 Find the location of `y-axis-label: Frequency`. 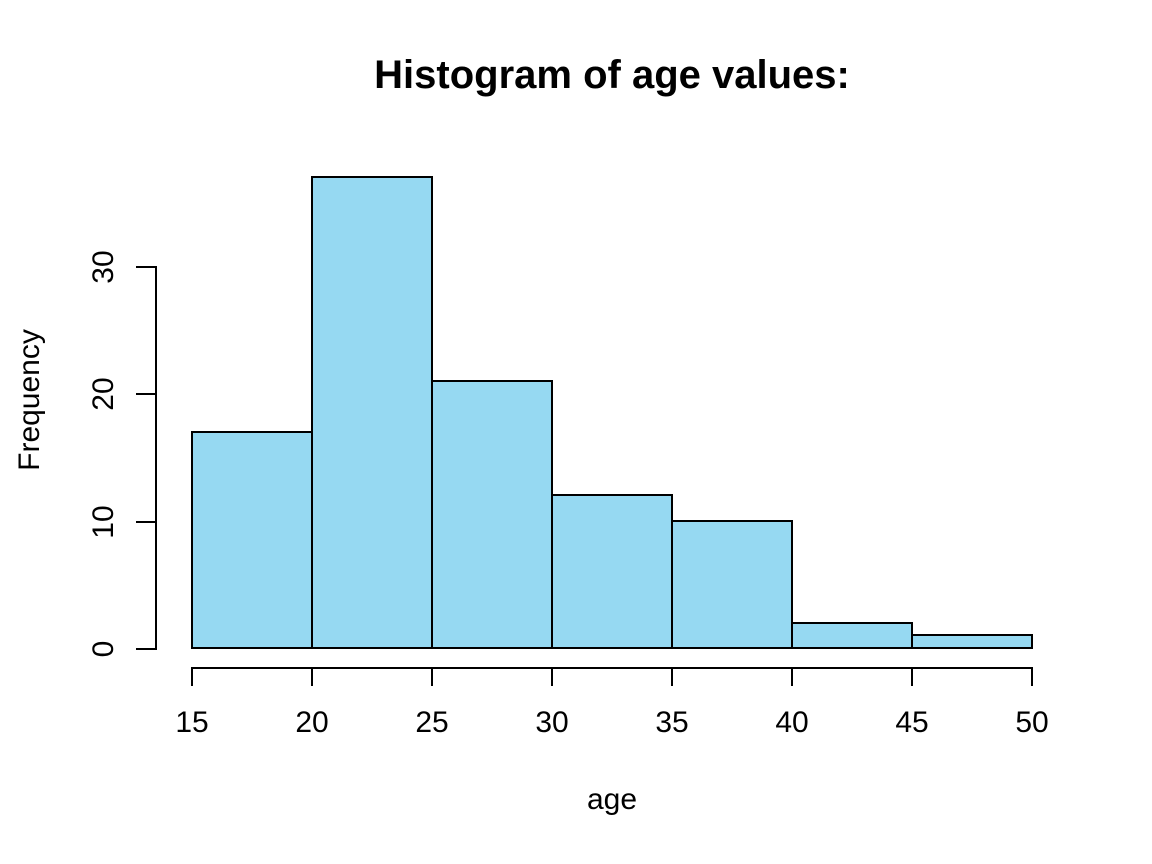

y-axis-label: Frequency is located at coordinates (29, 400).